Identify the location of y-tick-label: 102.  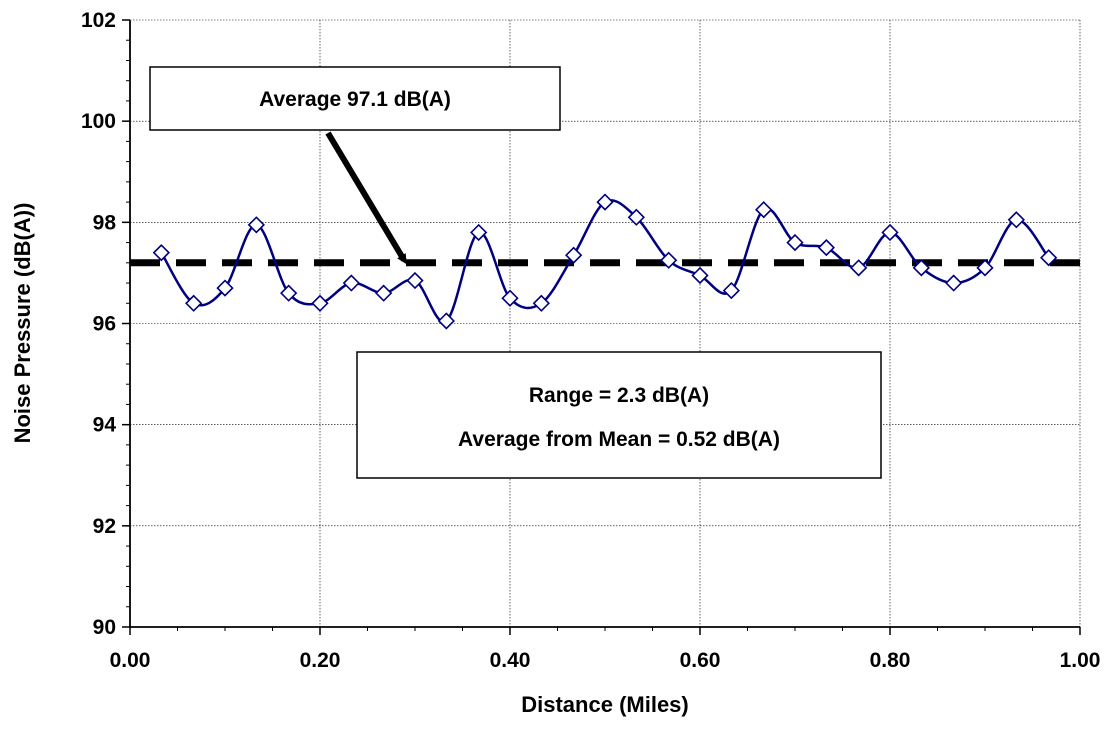
(98, 20).